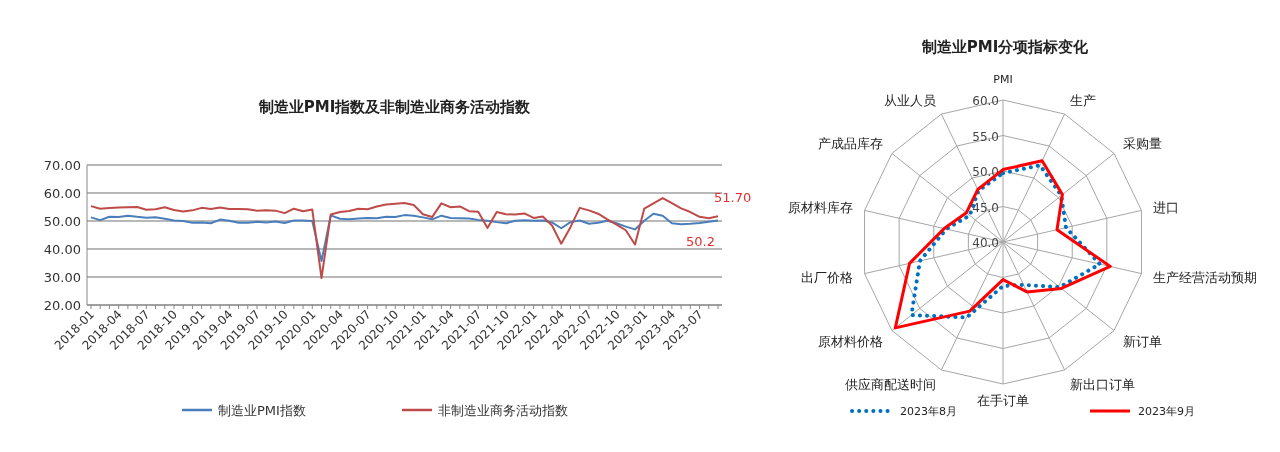 This screenshot has width=1280, height=452. I want to click on y-tick-label: 60.00, so click(62, 193).